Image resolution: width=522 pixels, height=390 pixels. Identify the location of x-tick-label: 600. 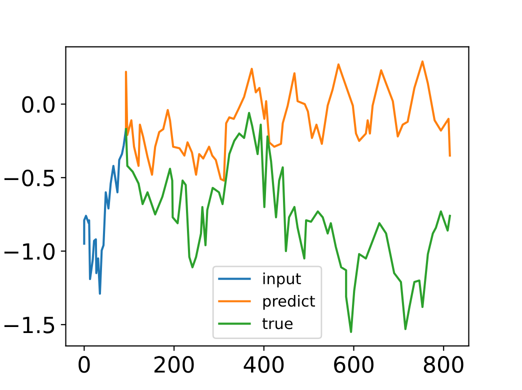
(354, 364).